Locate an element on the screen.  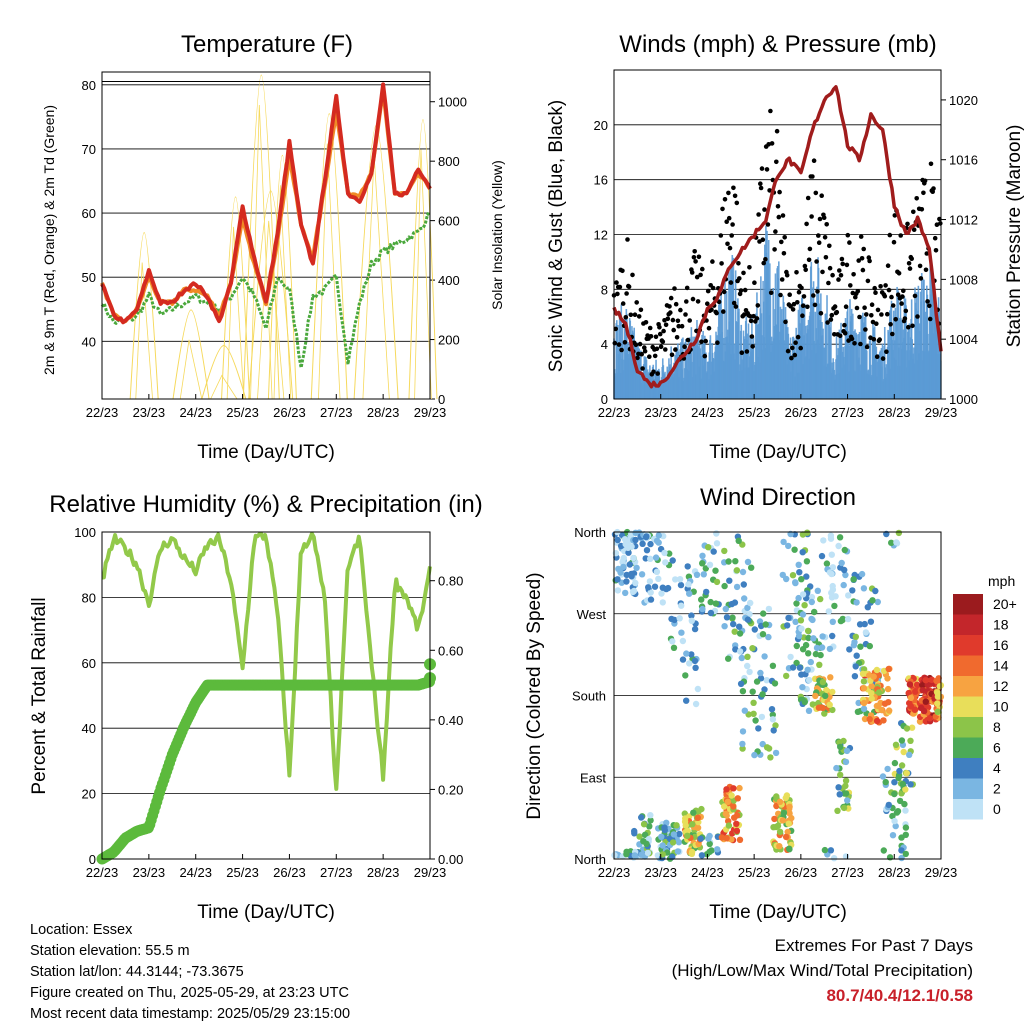
humidity-ytick-label: 80 is located at coordinates (89, 597).